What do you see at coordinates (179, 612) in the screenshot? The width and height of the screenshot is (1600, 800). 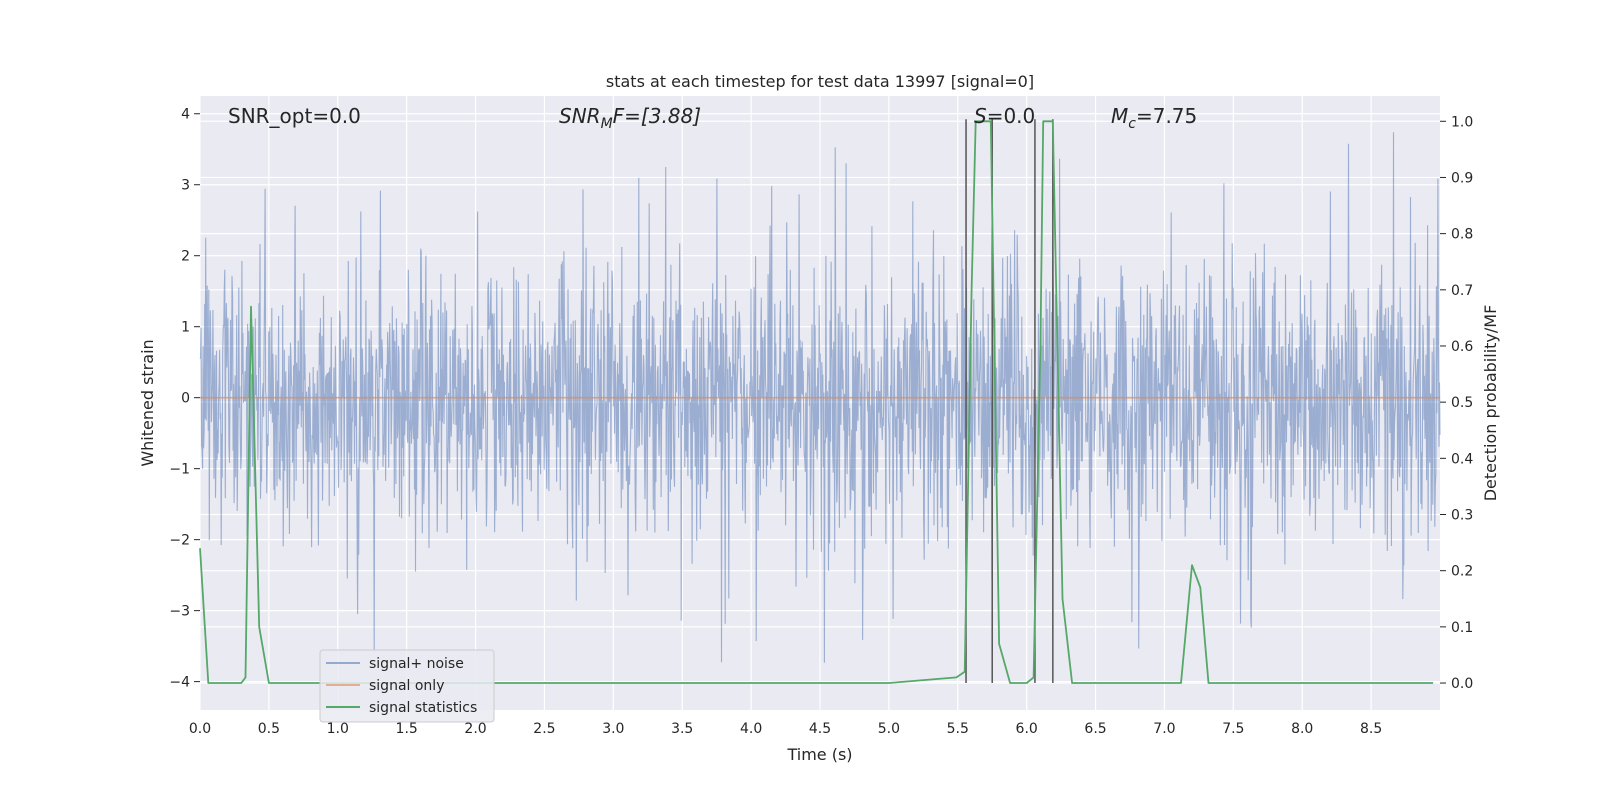 I see `y-tick-label-1: −3` at bounding box center [179, 612].